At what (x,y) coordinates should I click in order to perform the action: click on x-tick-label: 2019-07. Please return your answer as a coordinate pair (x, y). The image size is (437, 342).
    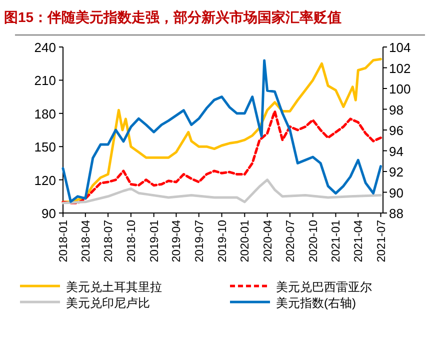
    Looking at the image, I should click on (200, 241).